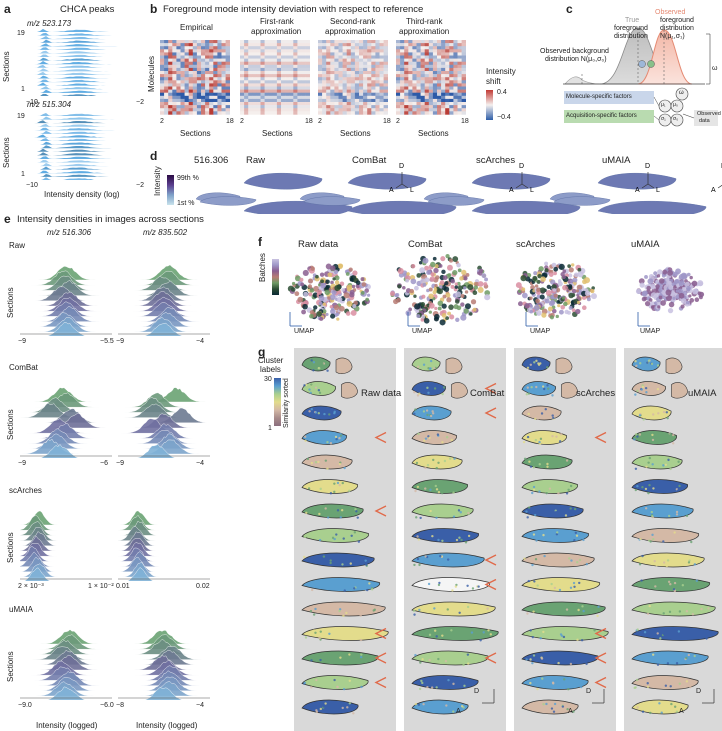 The image size is (722, 731). What do you see at coordinates (675, 105) in the screenshot?
I see `c-node-mu0: μ₀` at bounding box center [675, 105].